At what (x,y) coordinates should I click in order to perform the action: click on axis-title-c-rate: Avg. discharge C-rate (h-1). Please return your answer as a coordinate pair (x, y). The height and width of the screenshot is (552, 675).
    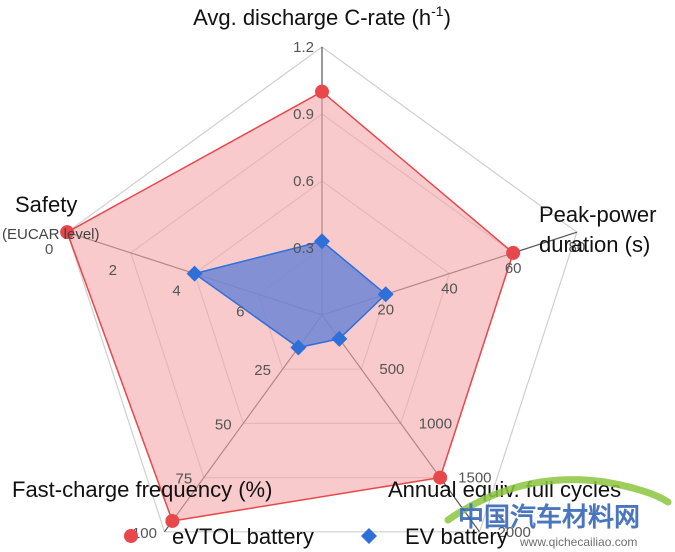
    Looking at the image, I should click on (322, 16).